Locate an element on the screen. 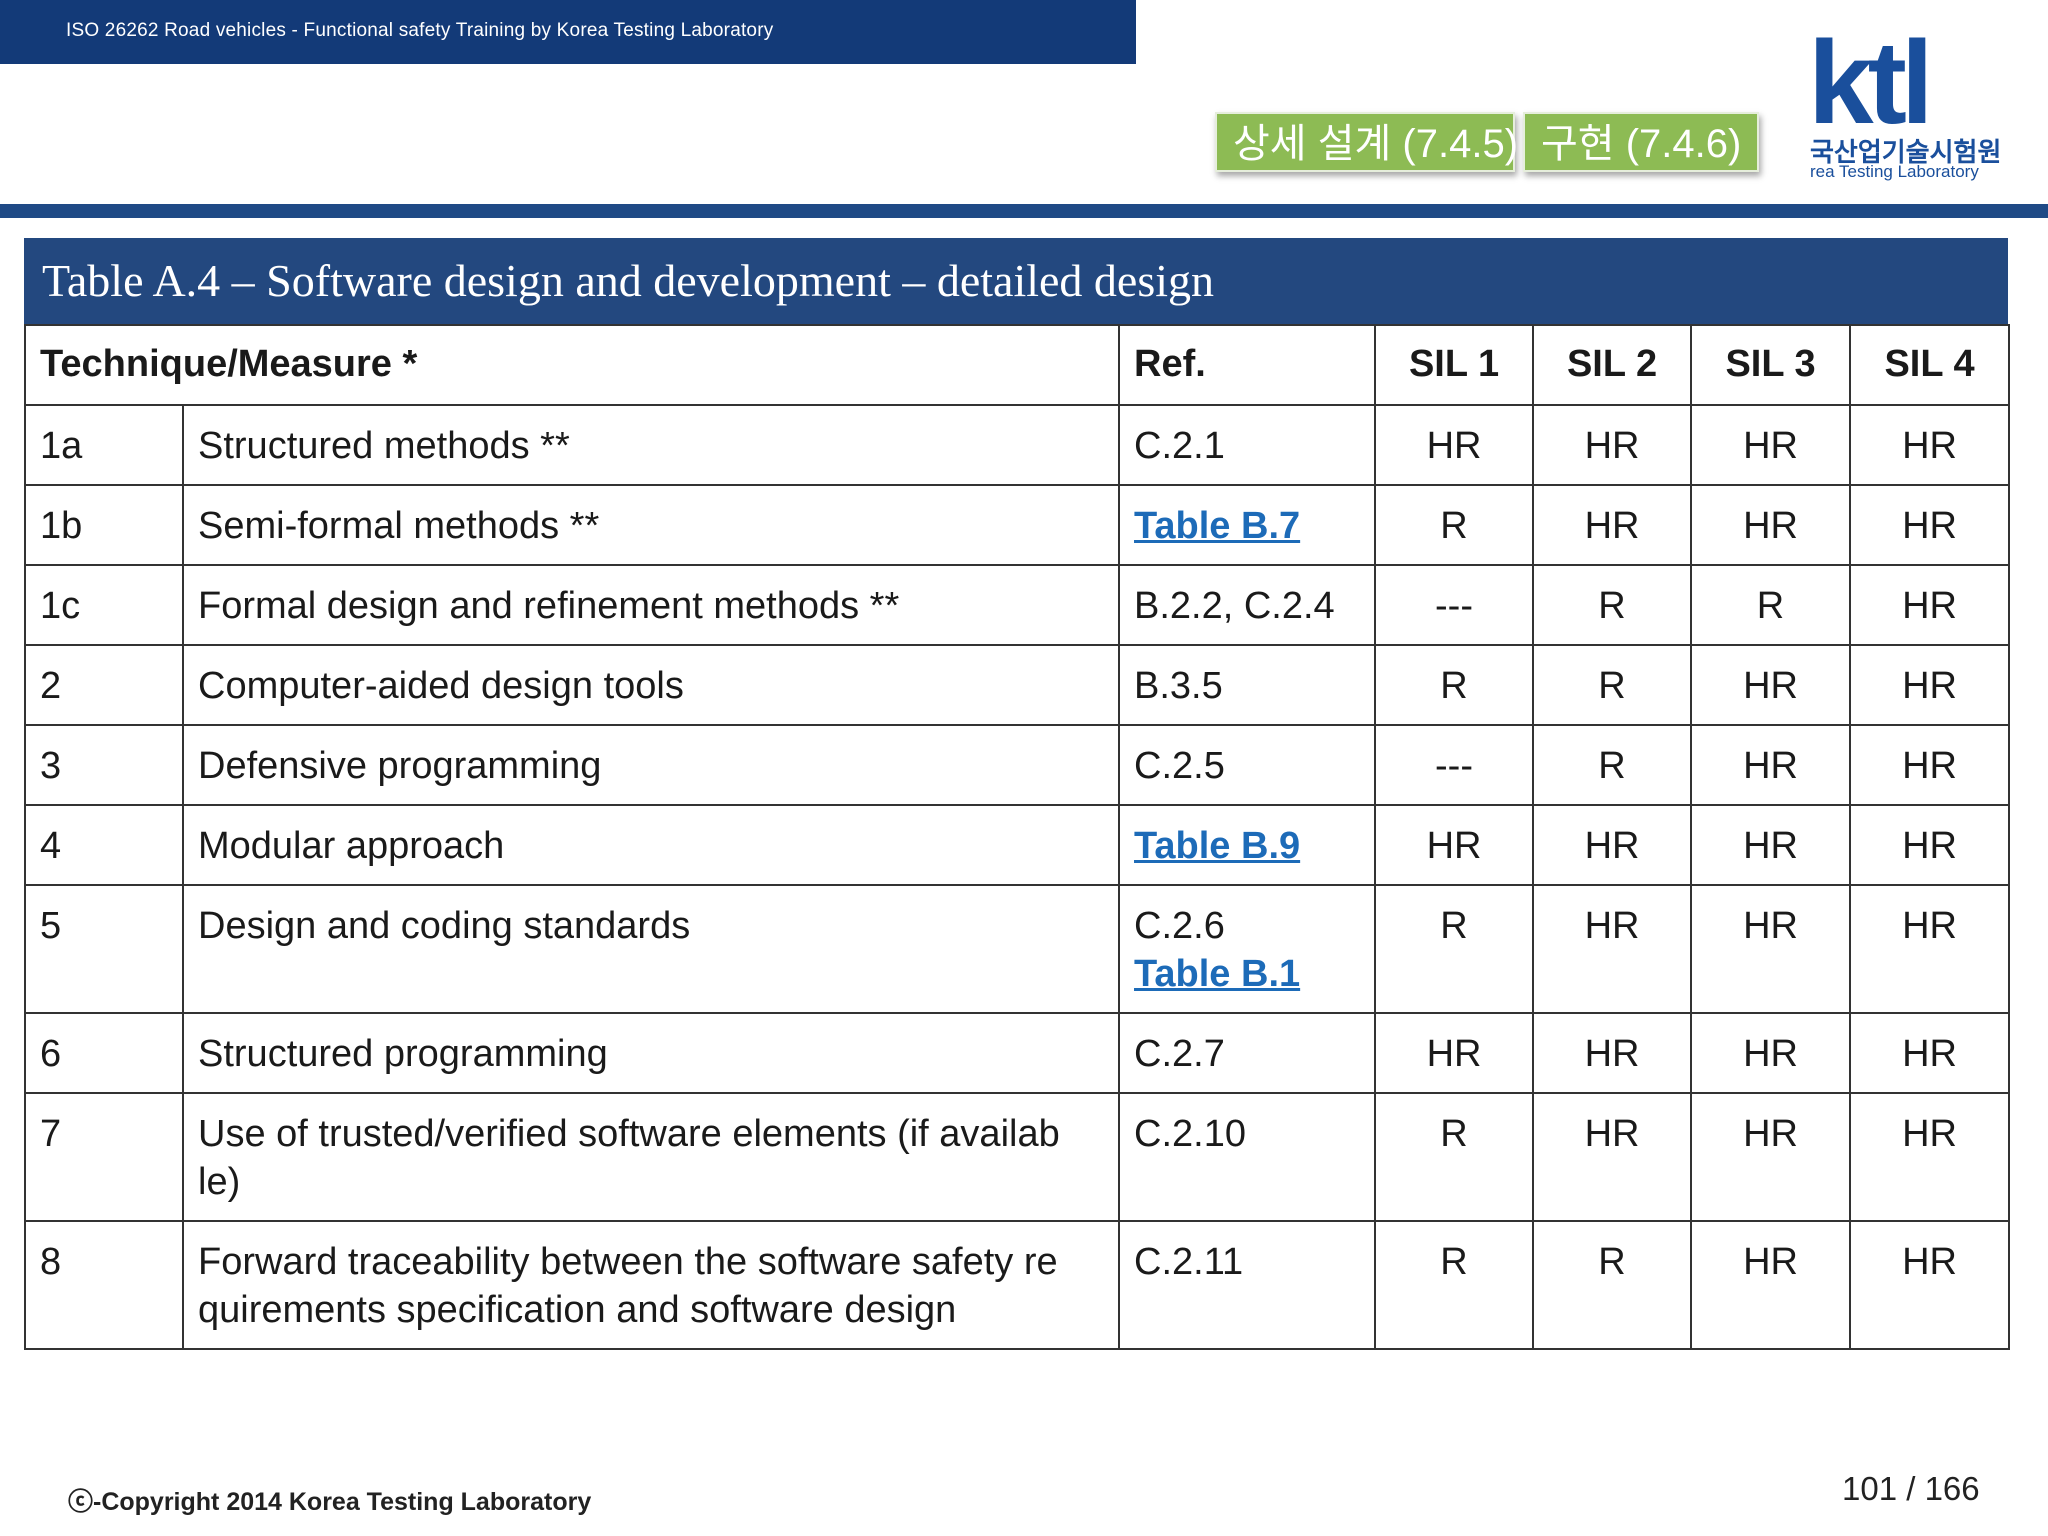 The height and width of the screenshot is (1536, 2048). header-sil3: SIL 3 is located at coordinates (1771, 365).